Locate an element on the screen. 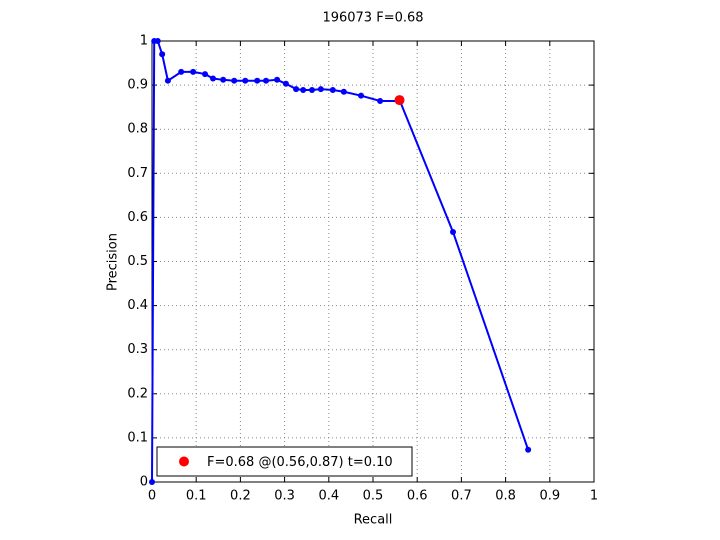  legend-label: F=0.68 @(0.56,0.87) t=0.10 is located at coordinates (300, 462).